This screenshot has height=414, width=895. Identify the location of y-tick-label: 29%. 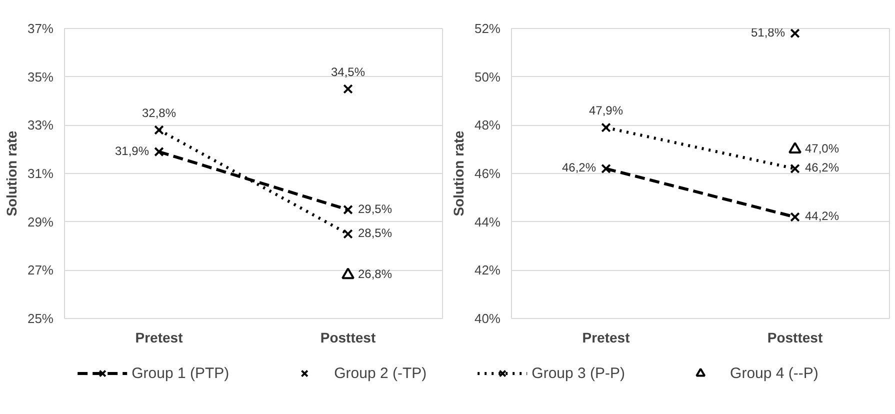
(40, 222).